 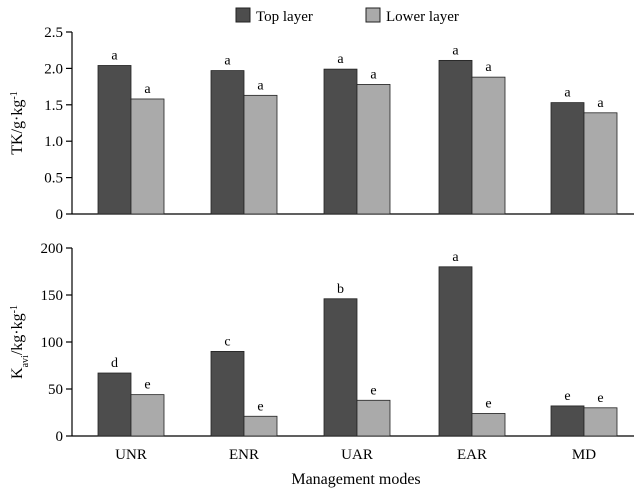 What do you see at coordinates (373, 15) in the screenshot?
I see `legend-swatch-lower-layer` at bounding box center [373, 15].